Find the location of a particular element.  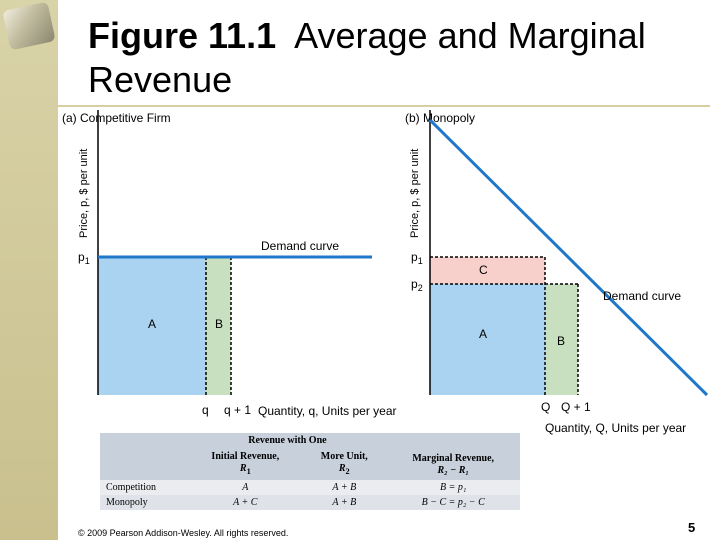

page-title: Figure 11.1 Average and Marginal Revenue is located at coordinates (404, 58).